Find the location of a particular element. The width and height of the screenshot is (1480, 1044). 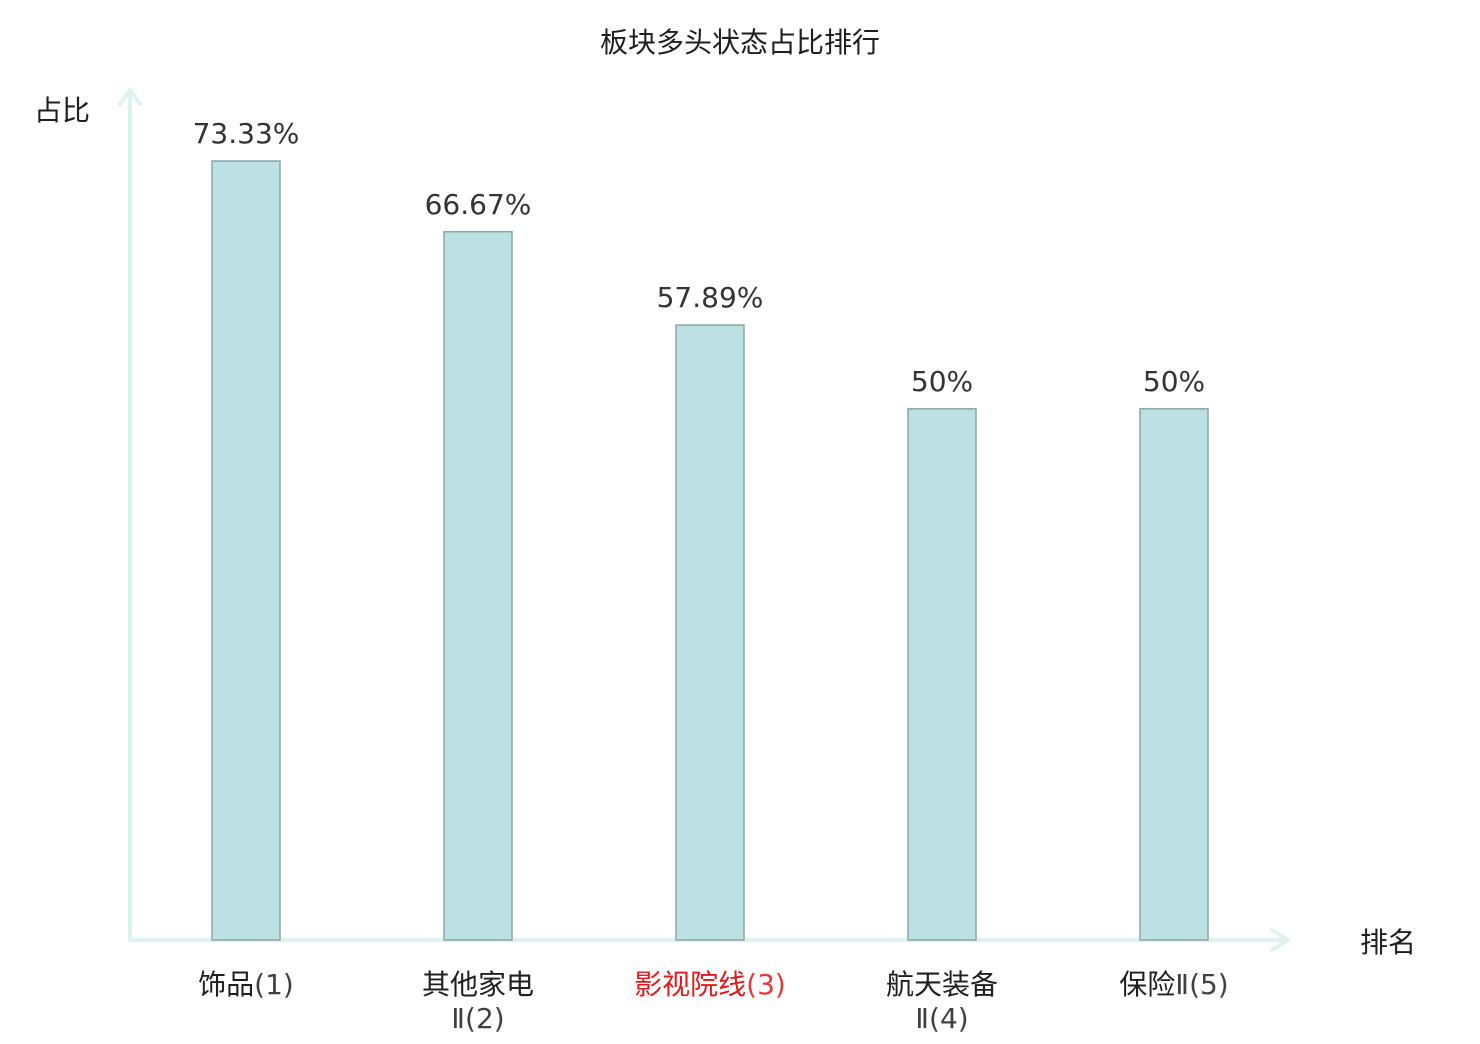

tick-label-name: 其他家电 is located at coordinates (478, 984).